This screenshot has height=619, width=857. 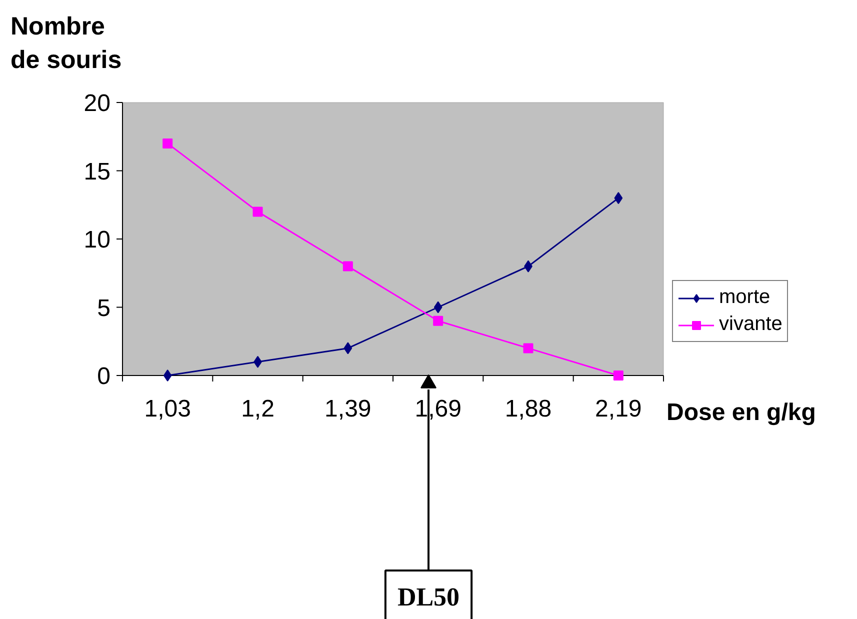 I want to click on y-tick-label: 20, so click(x=97, y=103).